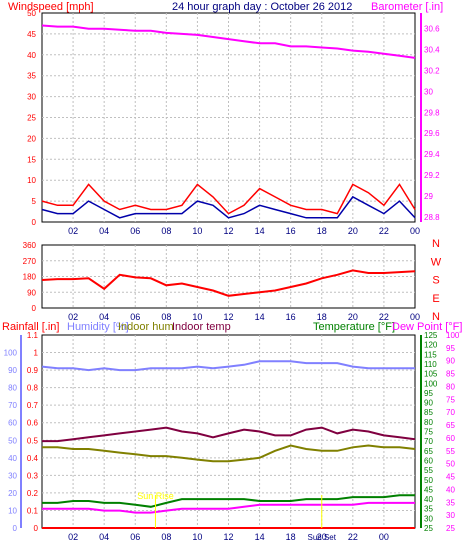 The height and width of the screenshot is (555, 469). Describe the element at coordinates (428, 403) in the screenshot. I see `temperature-y-tick-label: 90` at that location.